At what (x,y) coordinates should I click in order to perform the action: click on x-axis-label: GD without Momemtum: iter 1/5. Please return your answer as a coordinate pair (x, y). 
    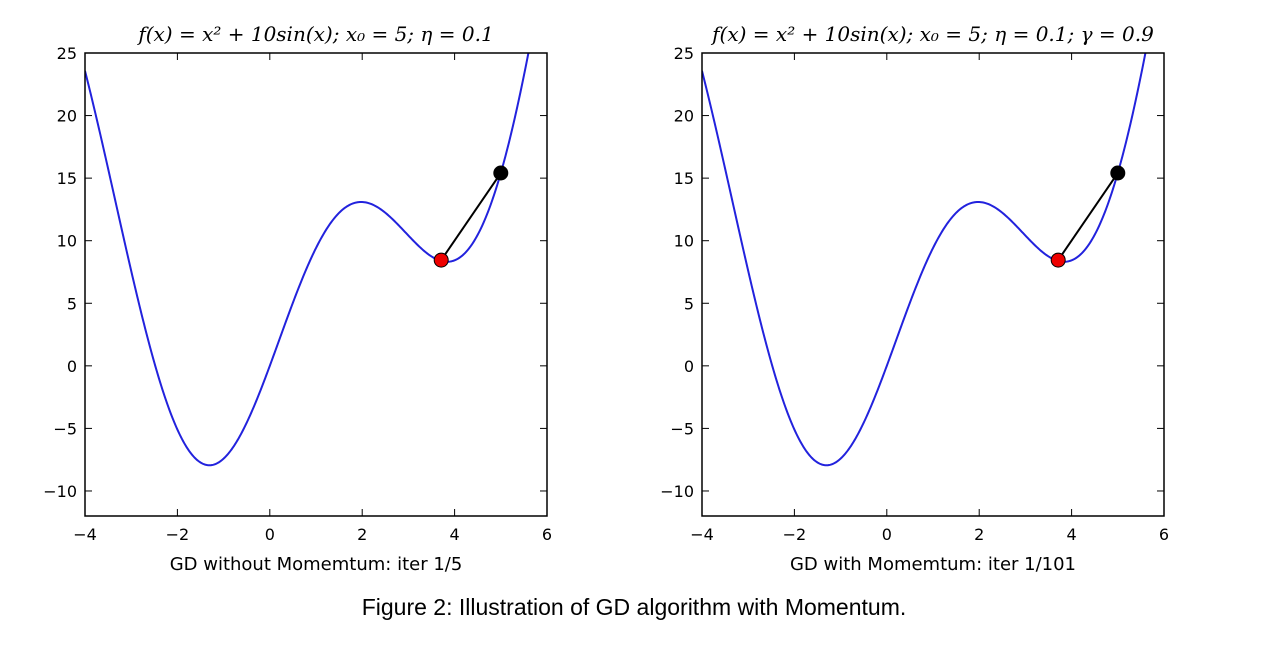
    Looking at the image, I should click on (316, 564).